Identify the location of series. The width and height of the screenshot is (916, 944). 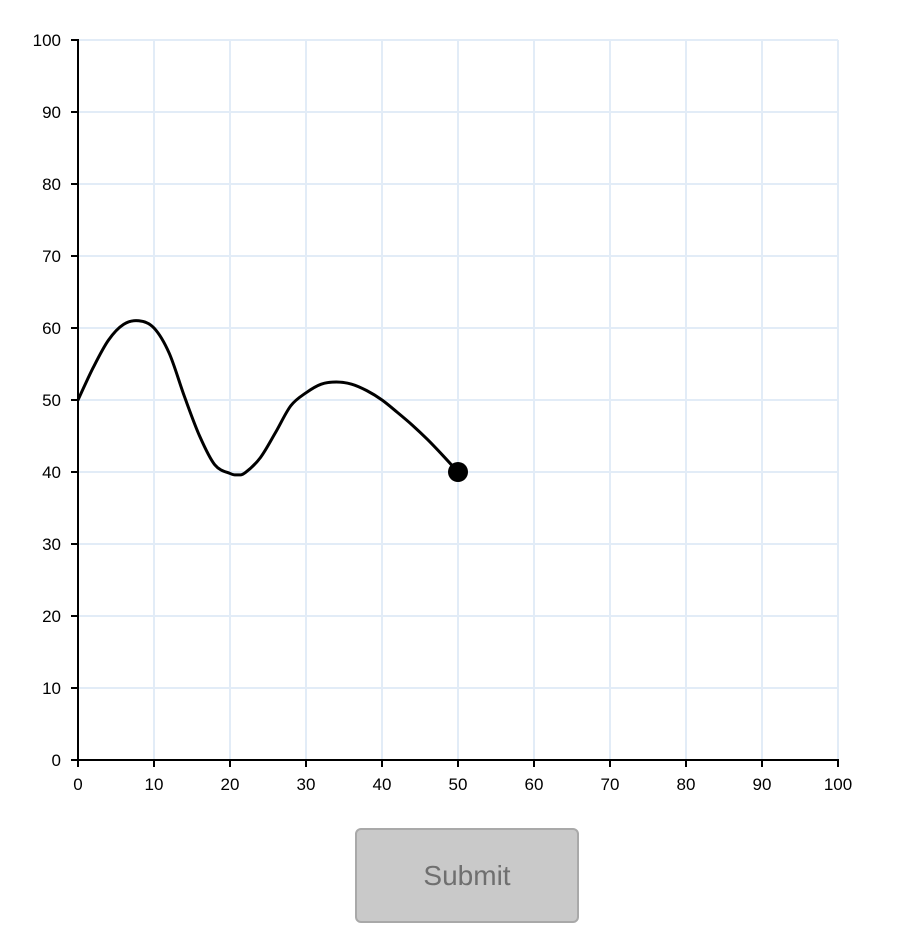
(268, 398).